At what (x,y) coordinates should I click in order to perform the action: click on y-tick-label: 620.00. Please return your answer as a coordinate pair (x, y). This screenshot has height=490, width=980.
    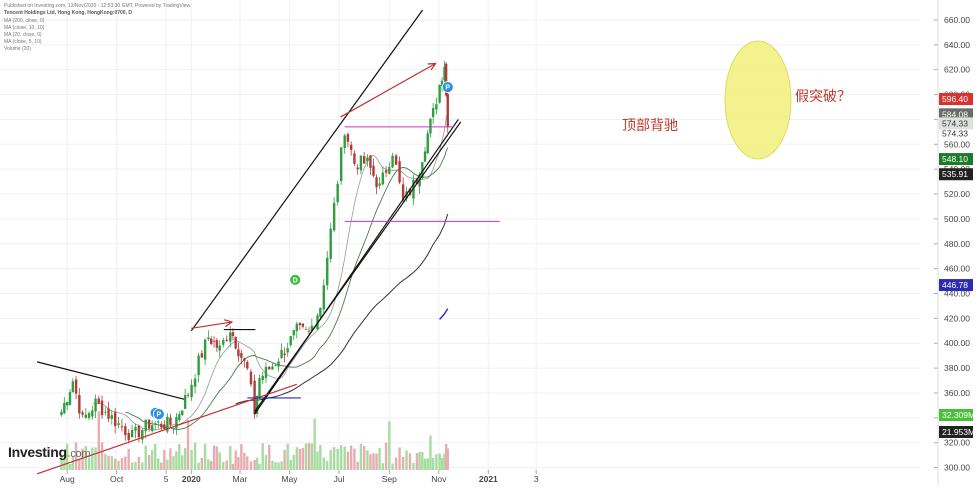
    Looking at the image, I should click on (957, 70).